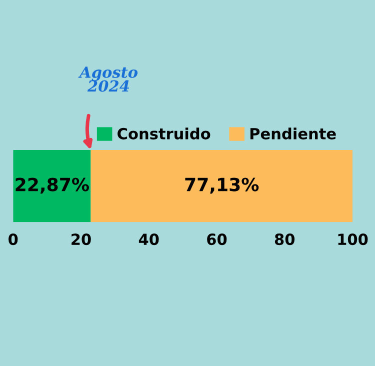  What do you see at coordinates (13, 240) in the screenshot?
I see `x-tick-label: 0` at bounding box center [13, 240].